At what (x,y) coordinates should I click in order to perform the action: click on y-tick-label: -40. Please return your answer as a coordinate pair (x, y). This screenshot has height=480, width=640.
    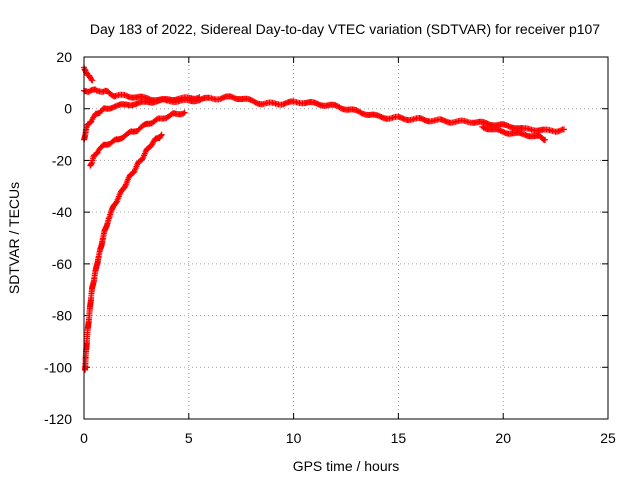
    Looking at the image, I should click on (62, 212).